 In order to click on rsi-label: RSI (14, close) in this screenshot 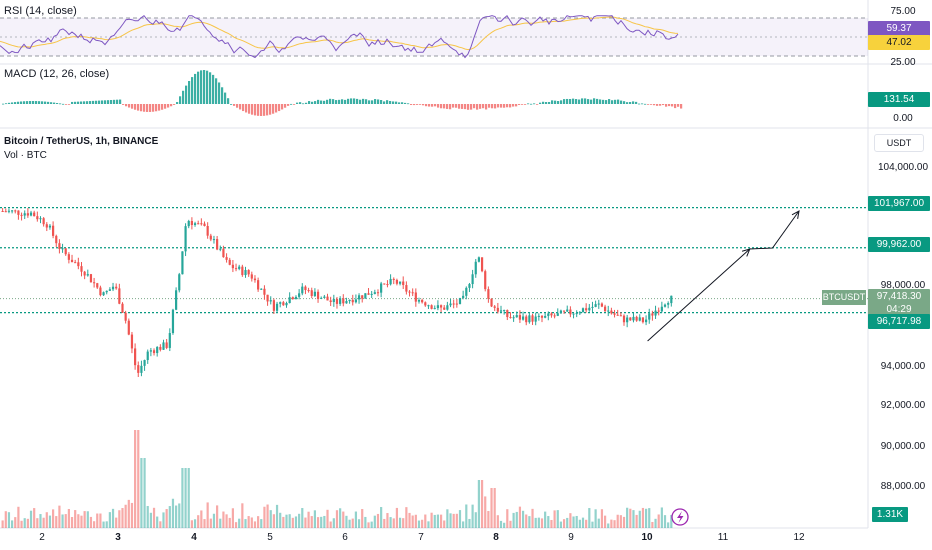, I will do `click(40, 11)`.